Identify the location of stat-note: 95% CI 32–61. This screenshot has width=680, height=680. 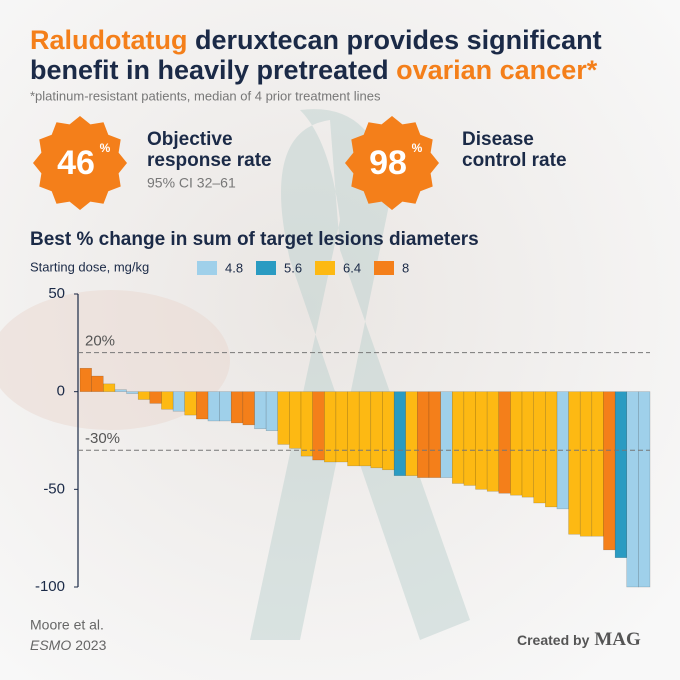
(191, 183).